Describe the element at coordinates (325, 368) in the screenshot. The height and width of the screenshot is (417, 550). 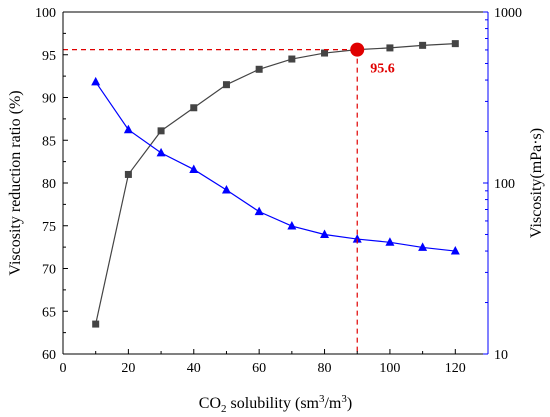
I see `x-tick-label: 80` at that location.